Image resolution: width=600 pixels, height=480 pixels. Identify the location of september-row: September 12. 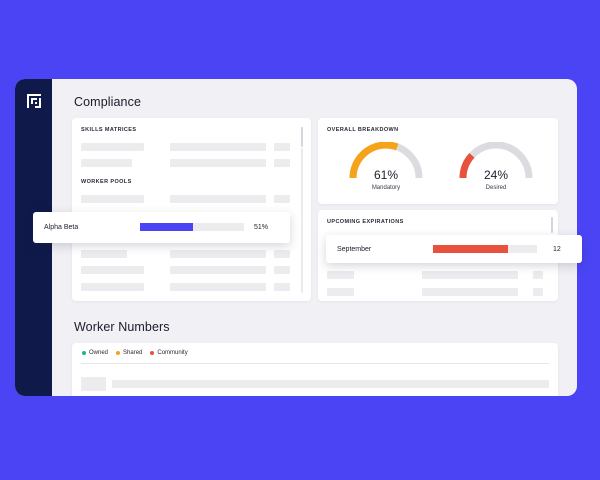
(454, 249).